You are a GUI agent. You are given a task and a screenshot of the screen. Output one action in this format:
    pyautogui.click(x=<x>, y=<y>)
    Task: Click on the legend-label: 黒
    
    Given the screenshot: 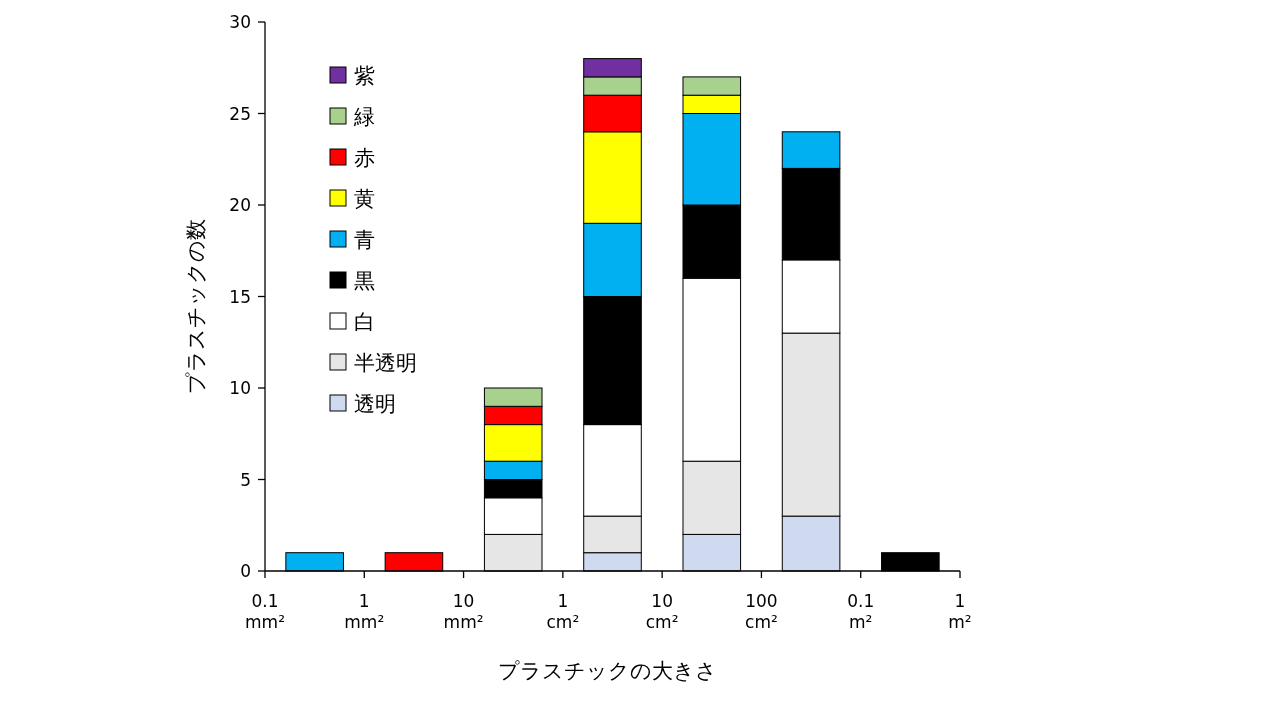 What is the action you would take?
    pyautogui.click(x=364, y=281)
    